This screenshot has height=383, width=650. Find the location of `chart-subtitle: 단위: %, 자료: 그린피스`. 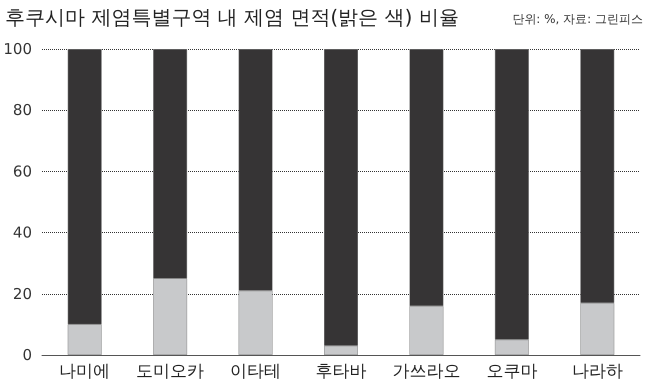

chart-subtitle: 단위: %, 자료: 그린피스 is located at coordinates (578, 19).